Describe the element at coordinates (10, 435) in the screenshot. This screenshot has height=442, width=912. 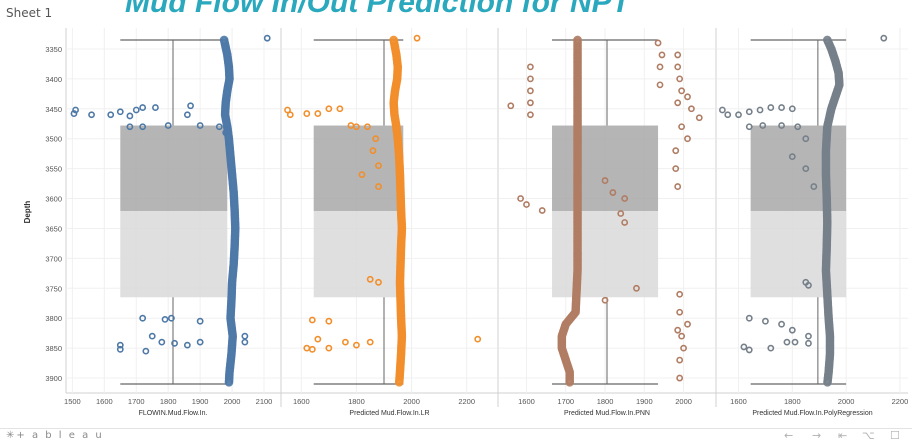
I see `tableau-logo-icon: ✳` at that location.